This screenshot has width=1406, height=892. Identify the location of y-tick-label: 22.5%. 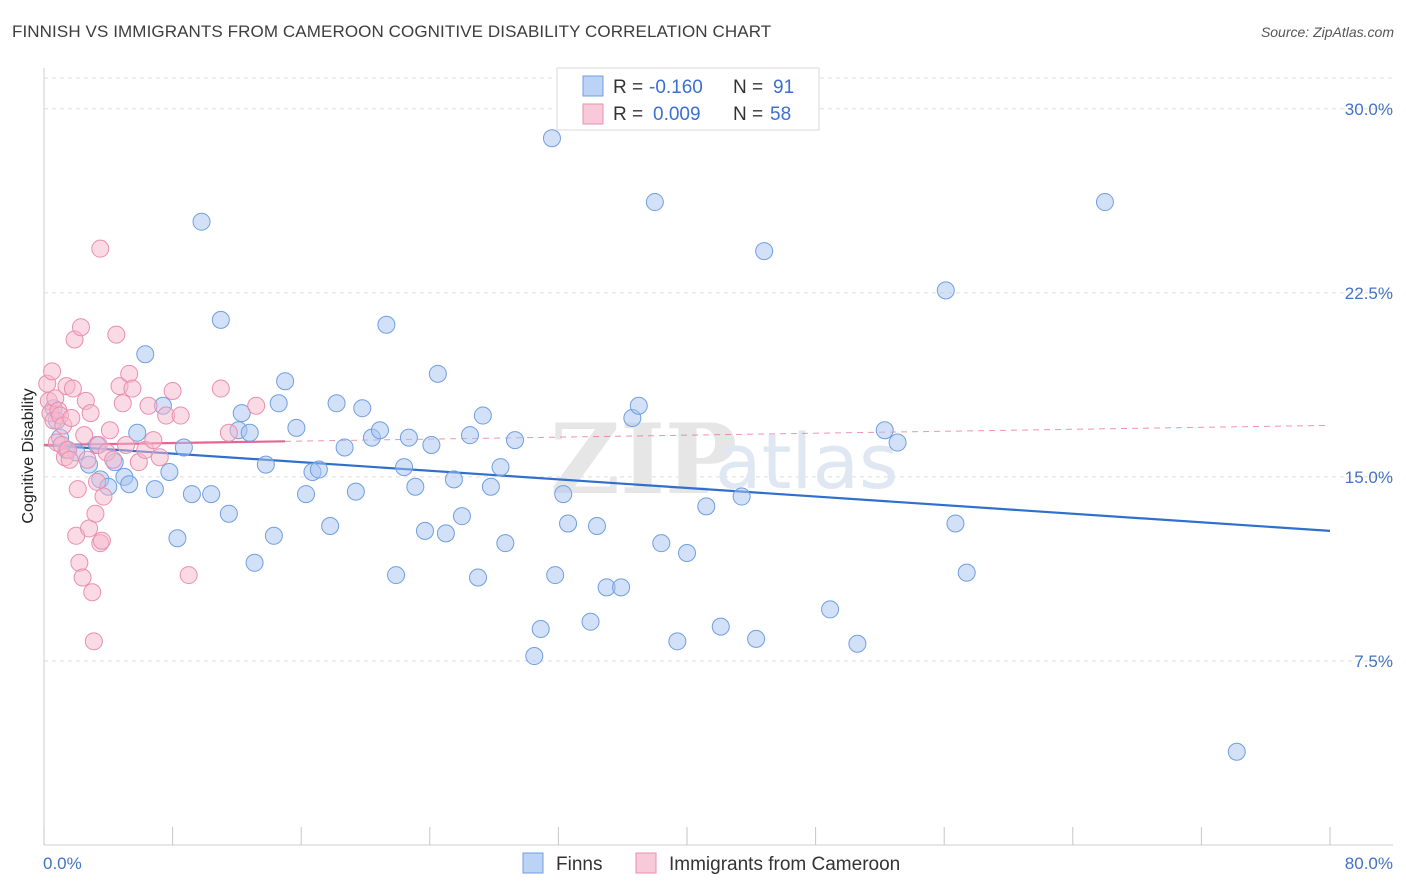
(1369, 293).